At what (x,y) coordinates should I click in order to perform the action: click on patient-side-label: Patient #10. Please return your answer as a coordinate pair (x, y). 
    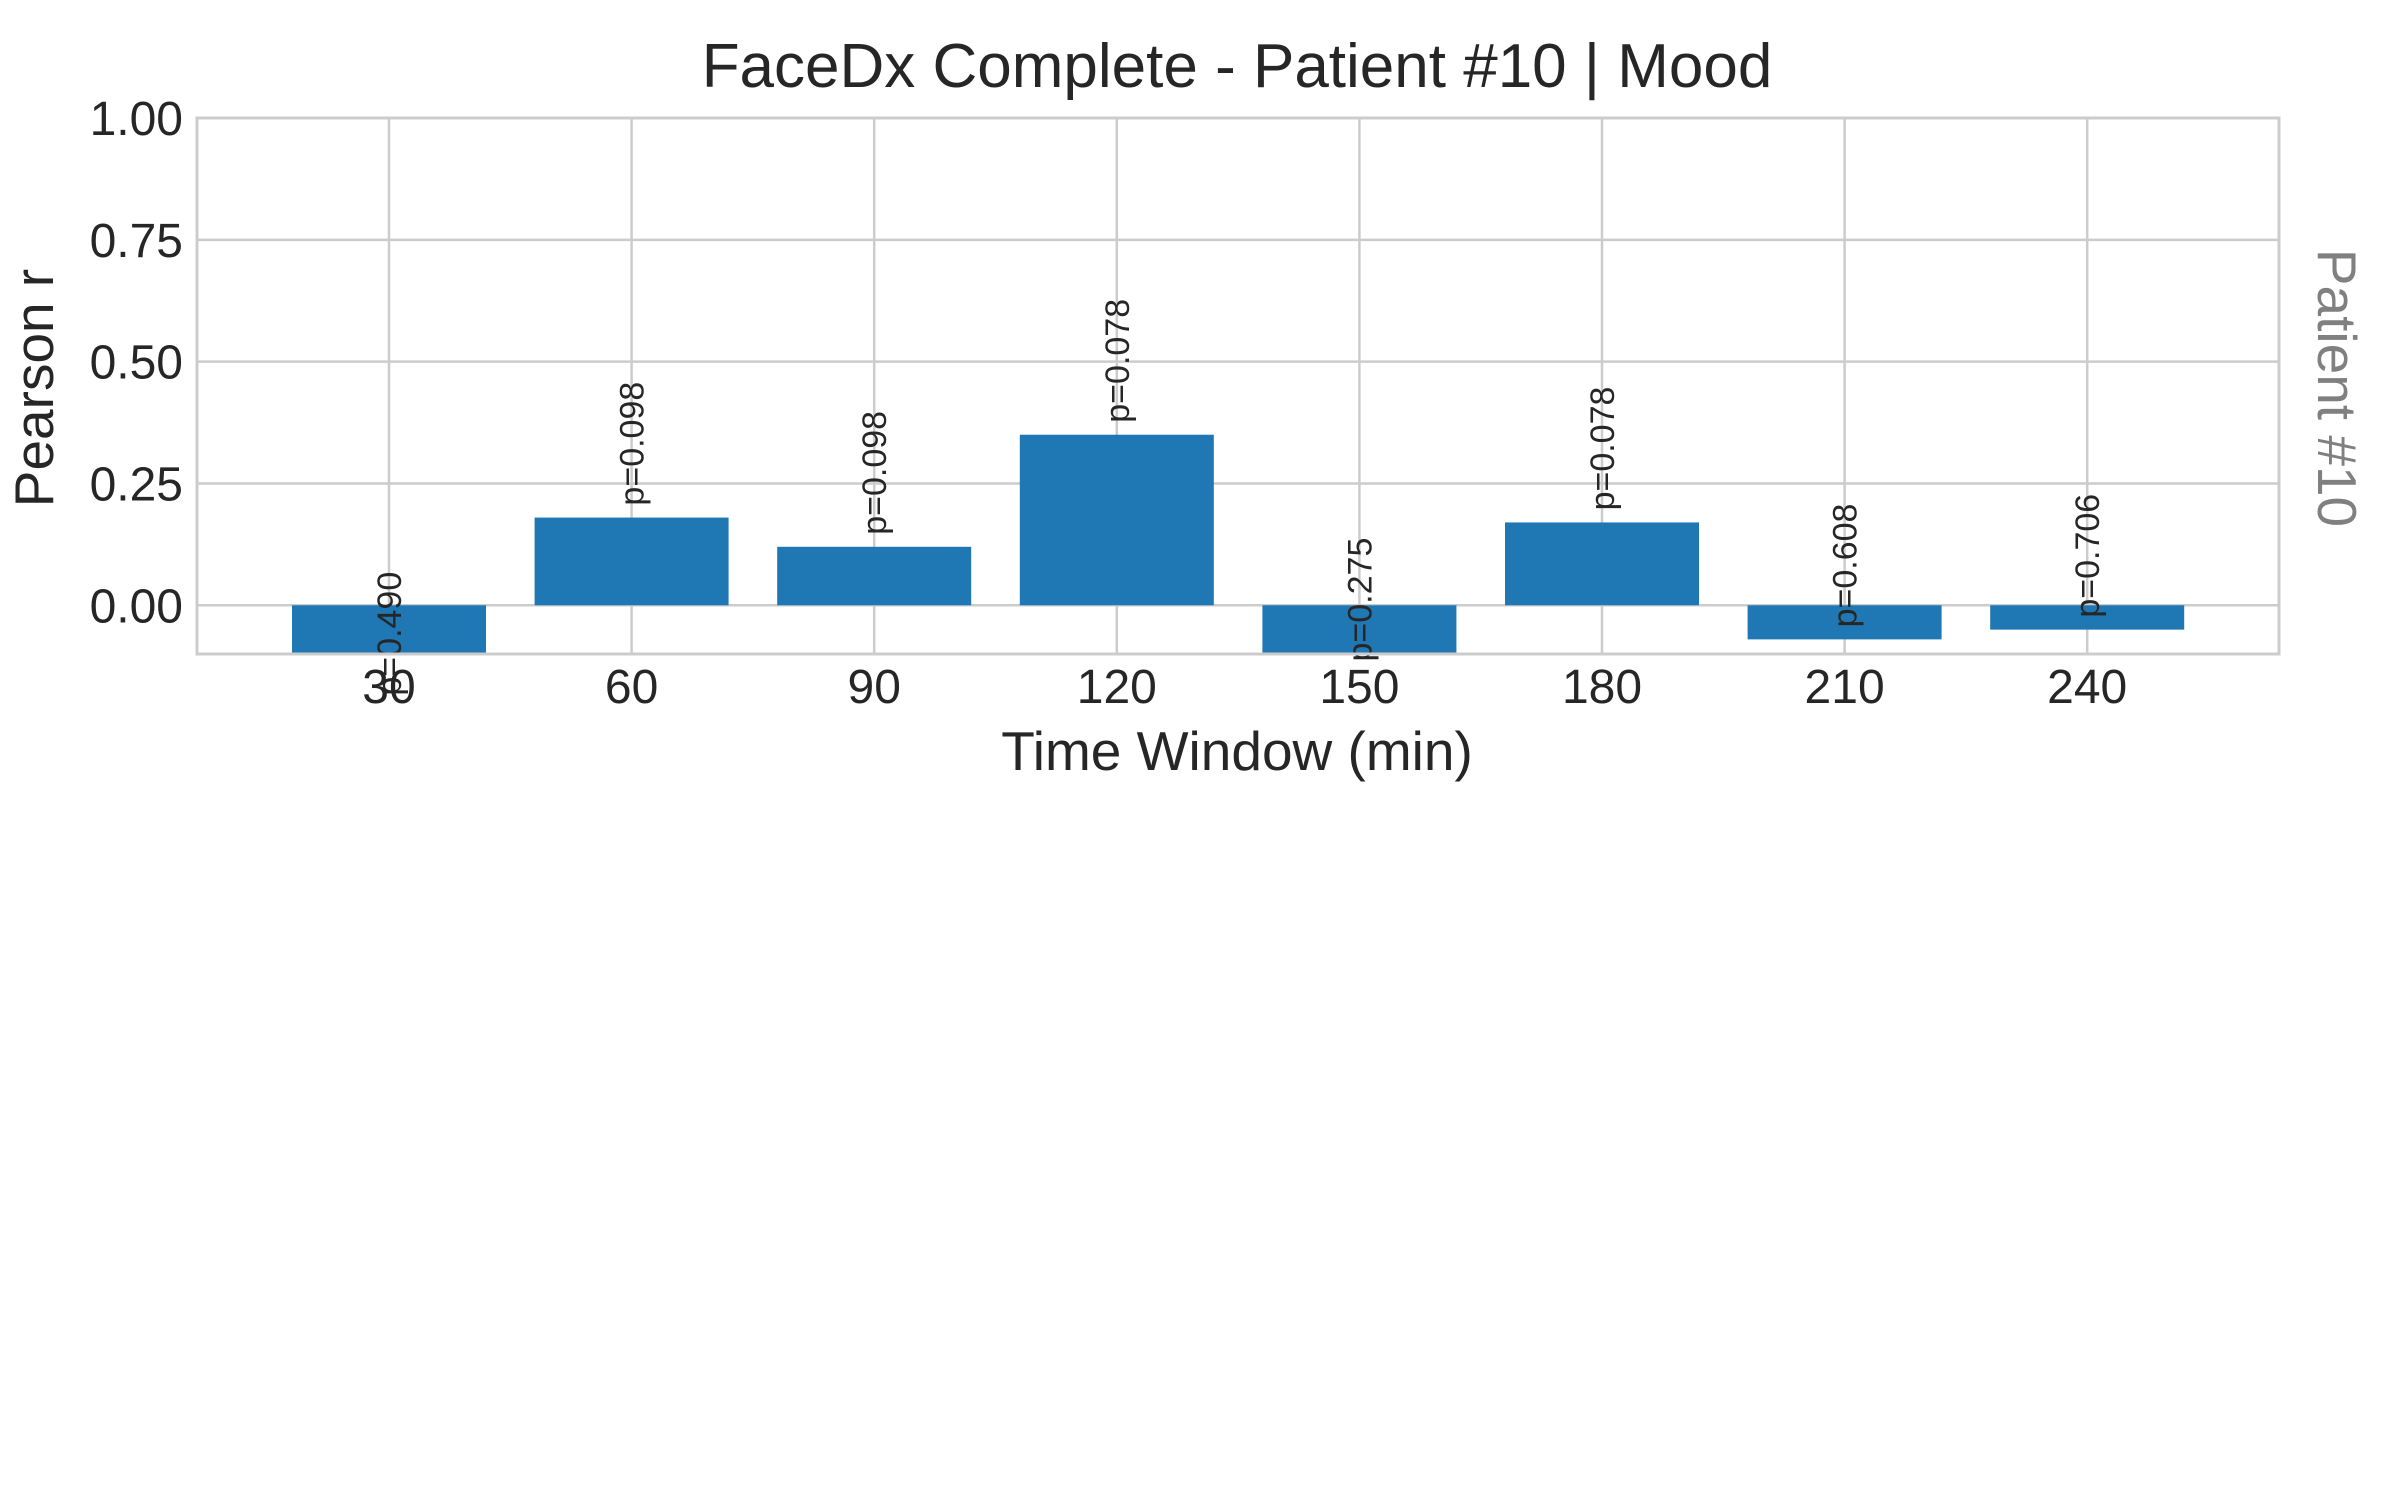
    Looking at the image, I should click on (2337, 388).